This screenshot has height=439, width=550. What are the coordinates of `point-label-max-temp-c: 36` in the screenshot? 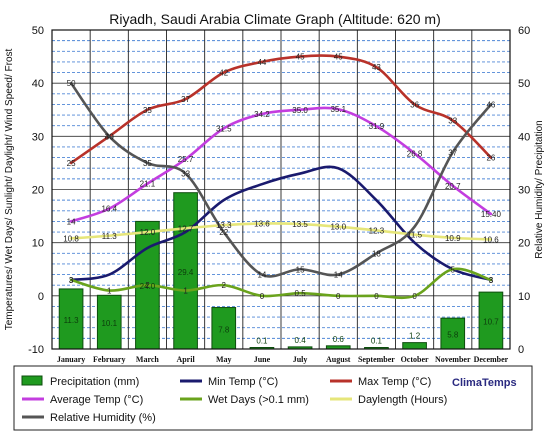 It's located at (414, 104).